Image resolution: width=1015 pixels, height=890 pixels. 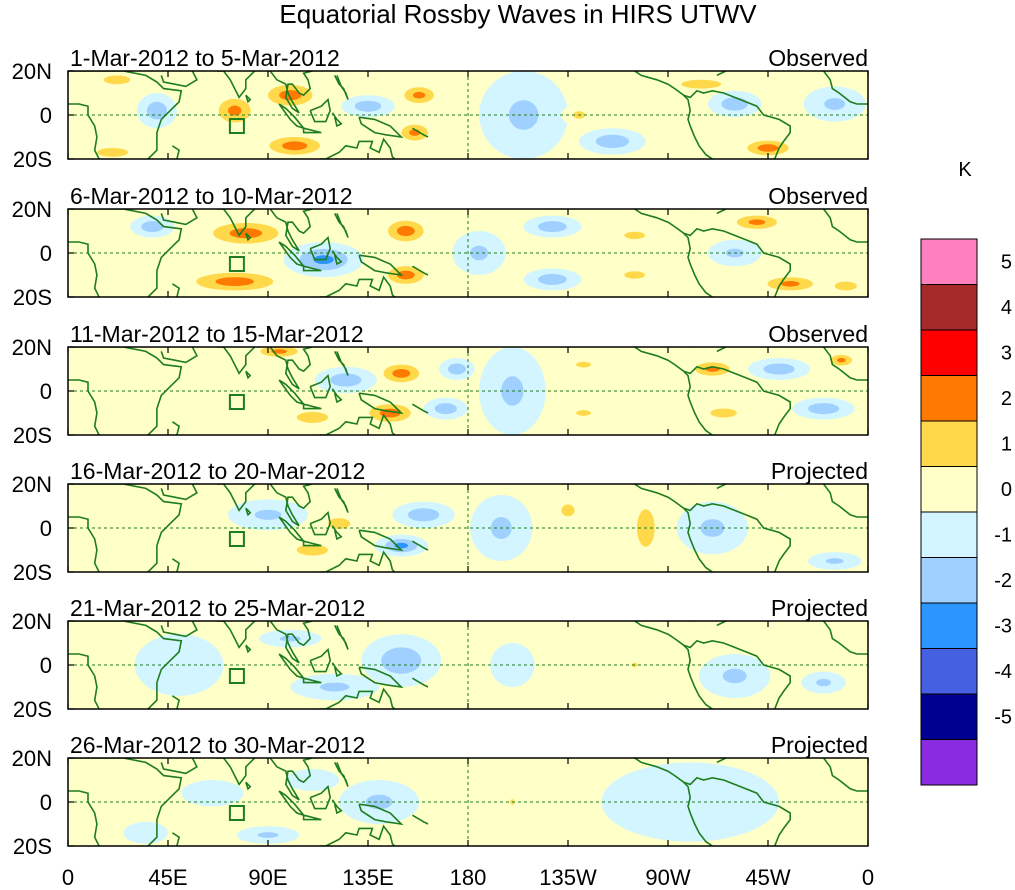 I want to click on y-tick-label: 20S, so click(x=32, y=846).